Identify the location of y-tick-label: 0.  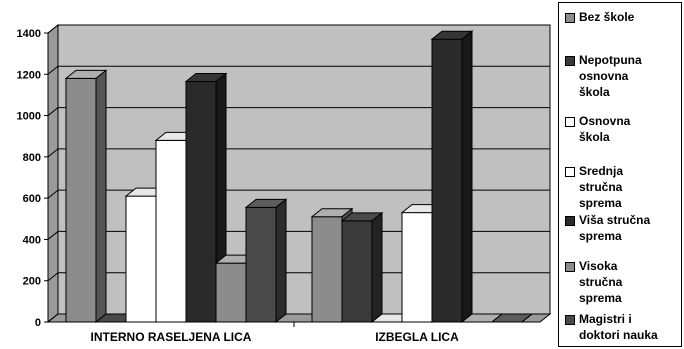
(38, 323).